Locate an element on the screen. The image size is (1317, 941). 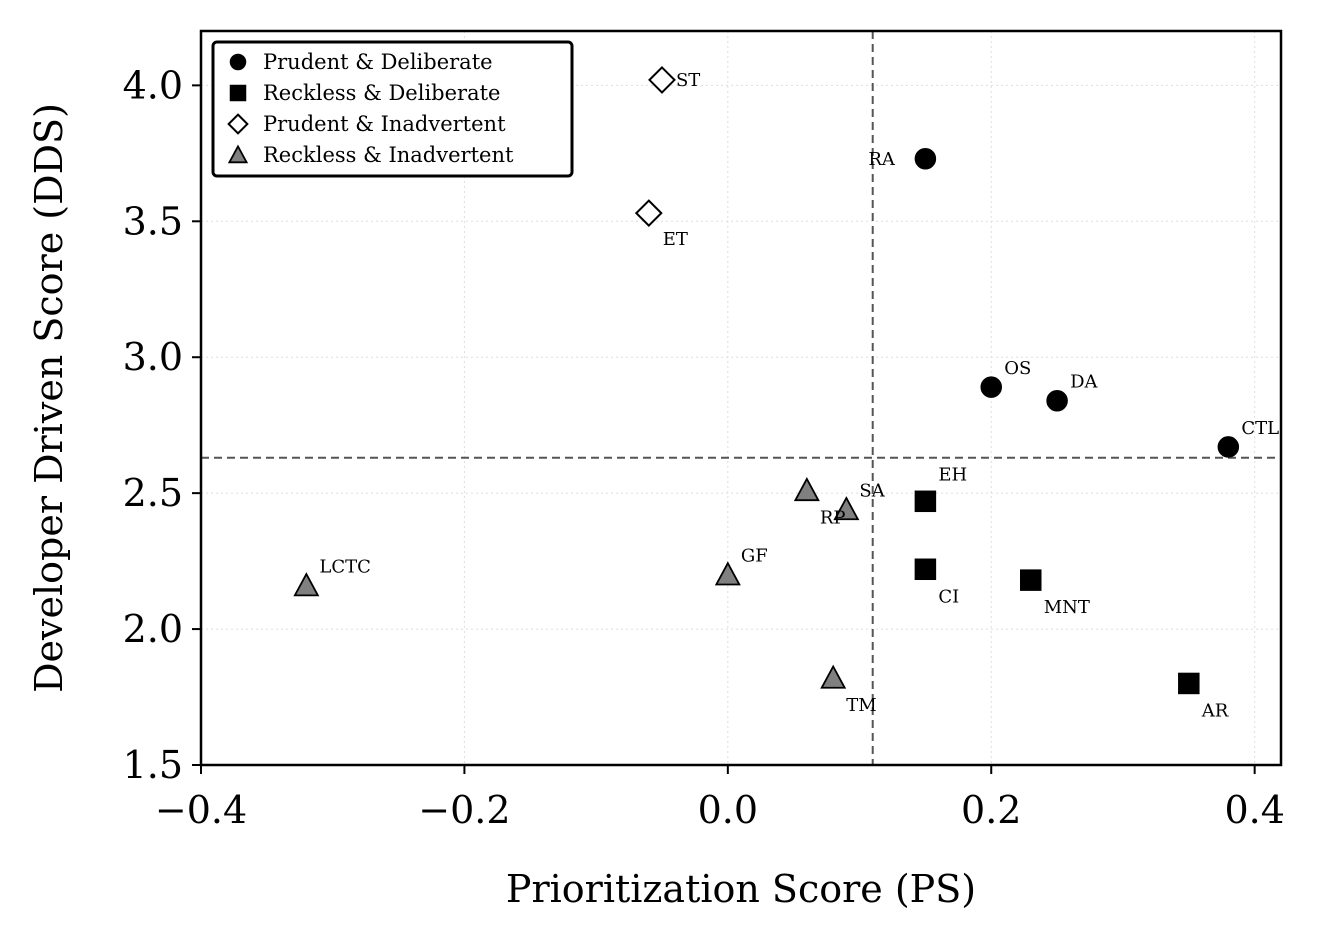
data-point-sa is located at coordinates (846, 508).